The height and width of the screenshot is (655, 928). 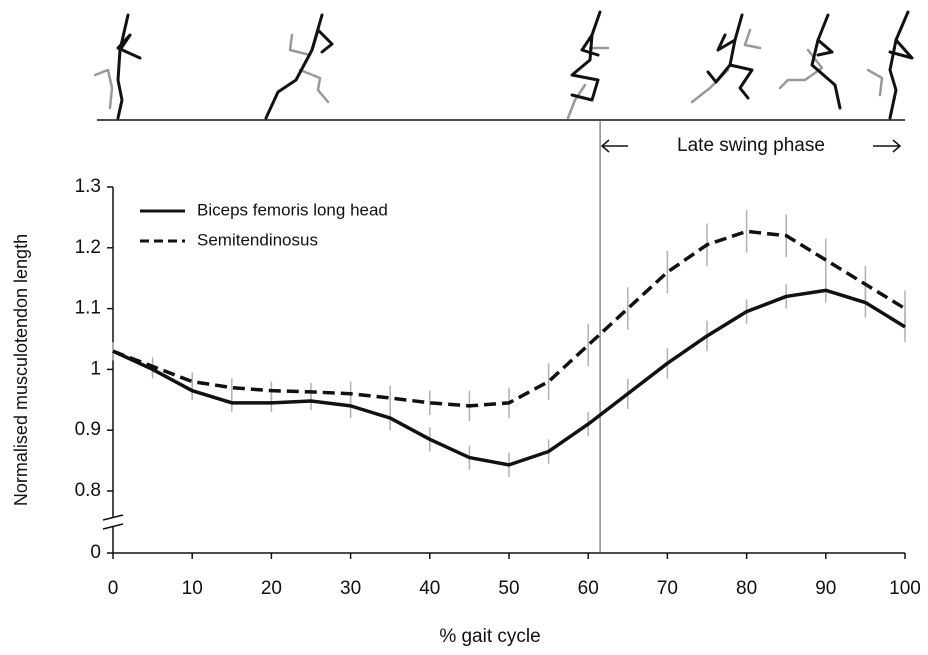 I want to click on x-axis-title: % gait cycle, so click(x=489, y=636).